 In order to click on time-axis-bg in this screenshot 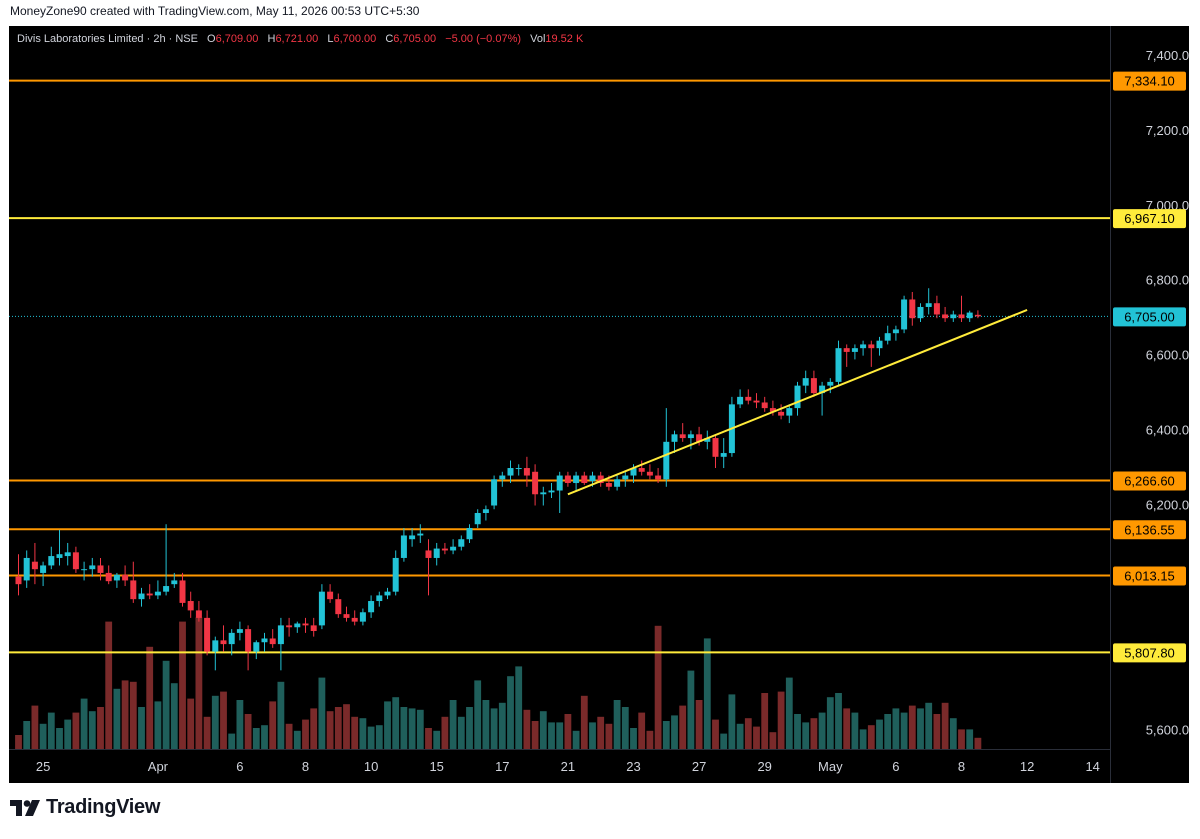, I will do `click(559, 766)`.